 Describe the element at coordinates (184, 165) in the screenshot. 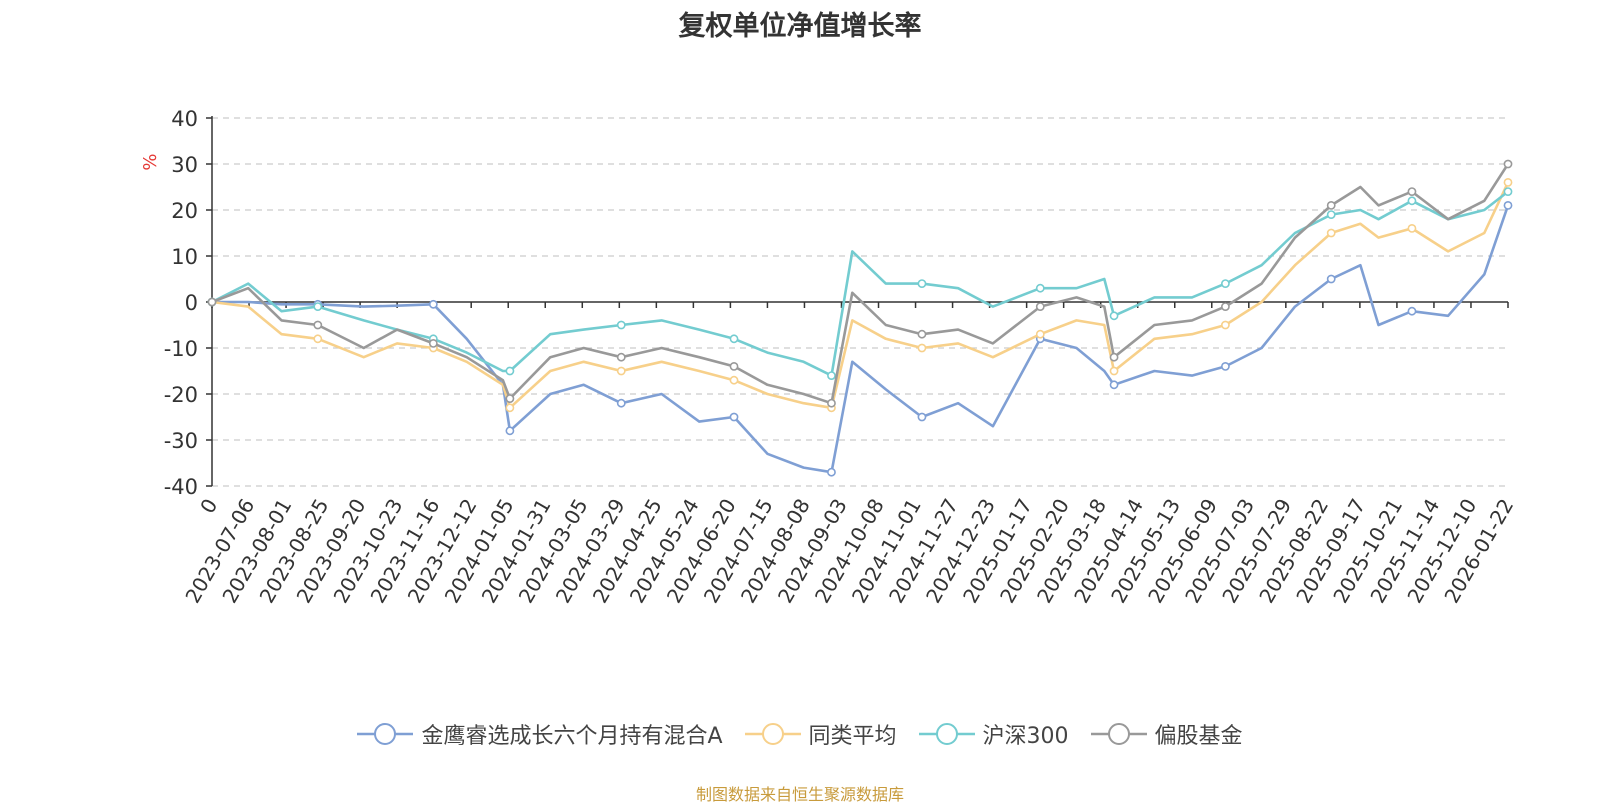

I see `y-tick-label: 30` at that location.